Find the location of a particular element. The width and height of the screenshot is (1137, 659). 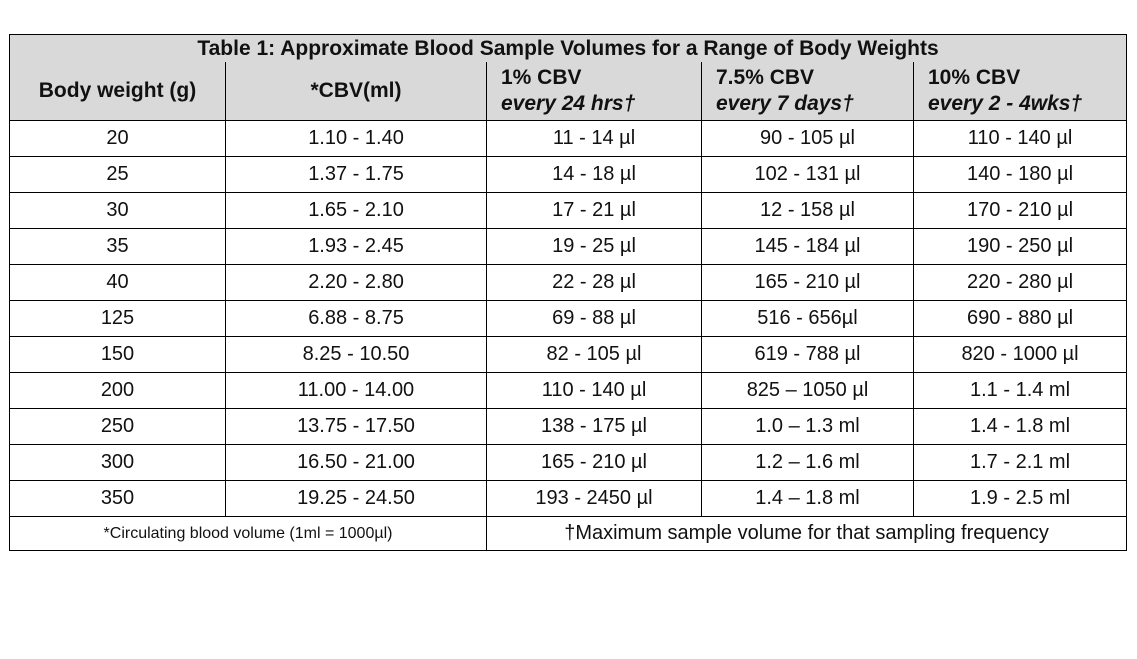

cell-10pct-cbv: 1.9 - 2.5 ml is located at coordinates (1020, 498).